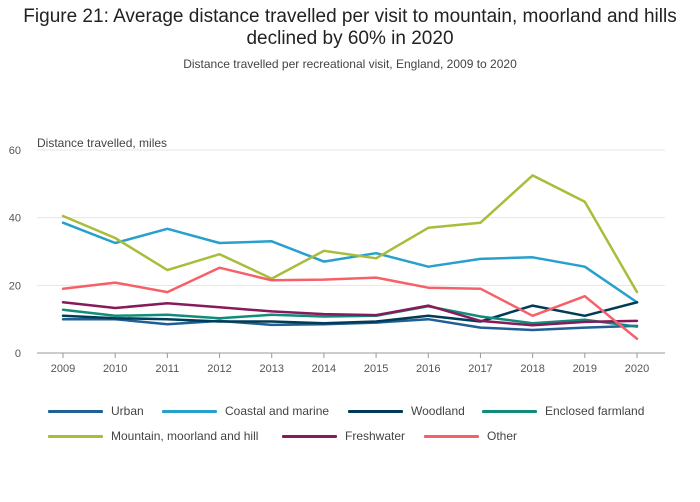 This screenshot has width=700, height=502. What do you see at coordinates (595, 411) in the screenshot?
I see `legend-label: Enclosed farmland` at bounding box center [595, 411].